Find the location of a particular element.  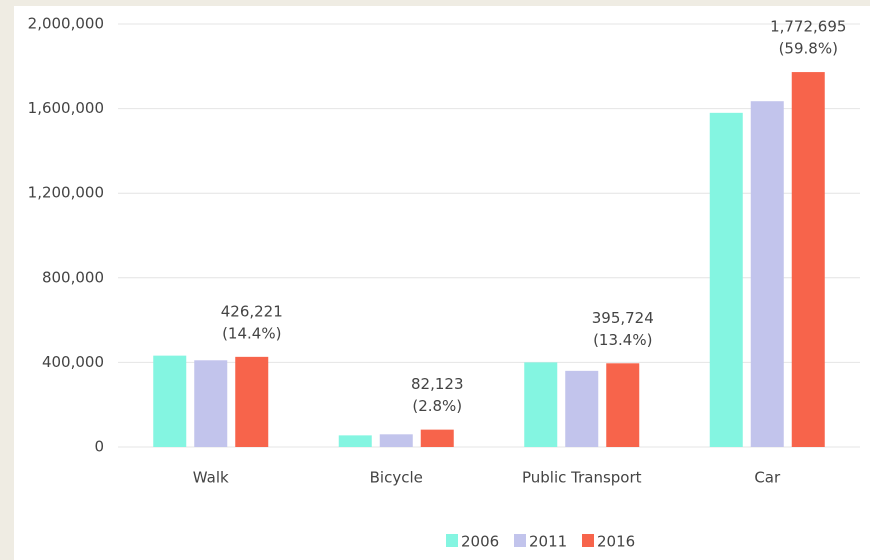

x-tick-label: Walk is located at coordinates (211, 478).